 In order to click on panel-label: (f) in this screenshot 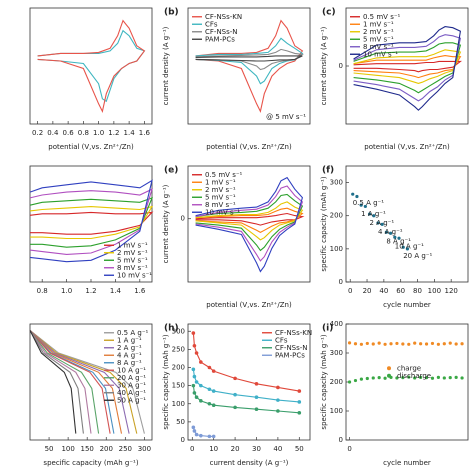, I will do `click(328, 171)`.